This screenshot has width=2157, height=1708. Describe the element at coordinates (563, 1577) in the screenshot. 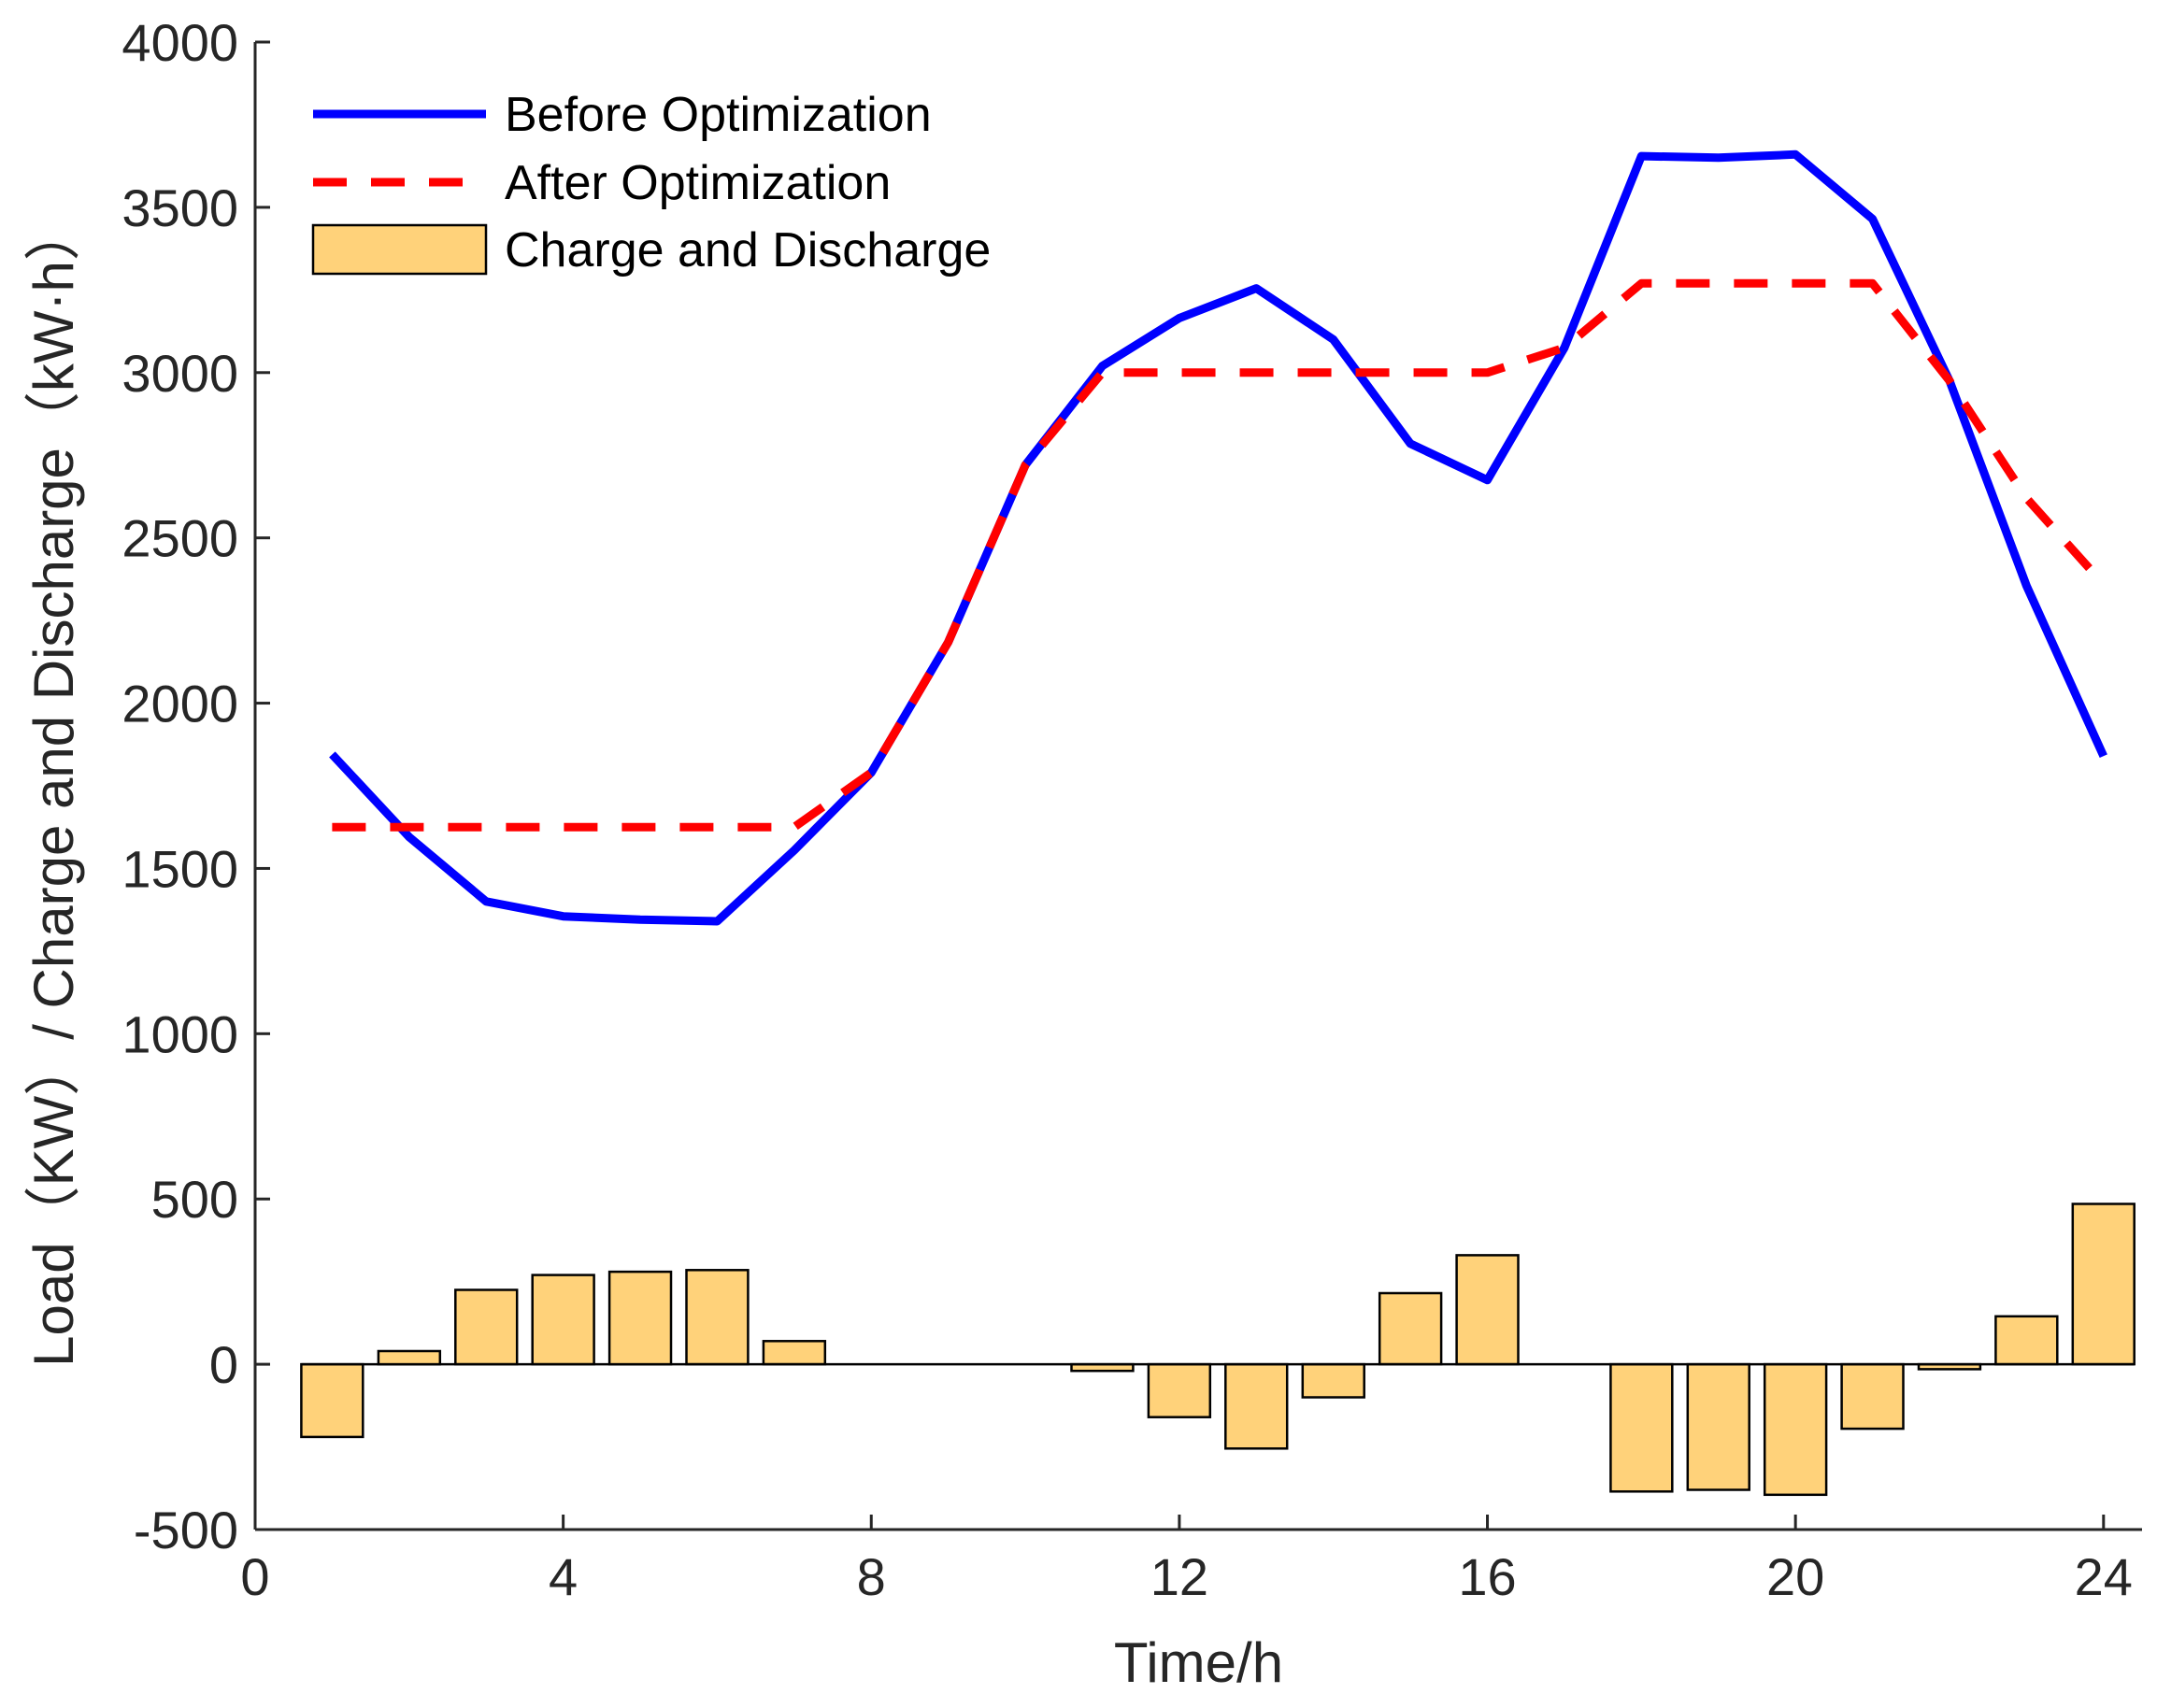

I see `x-tick-label-4: 4` at that location.